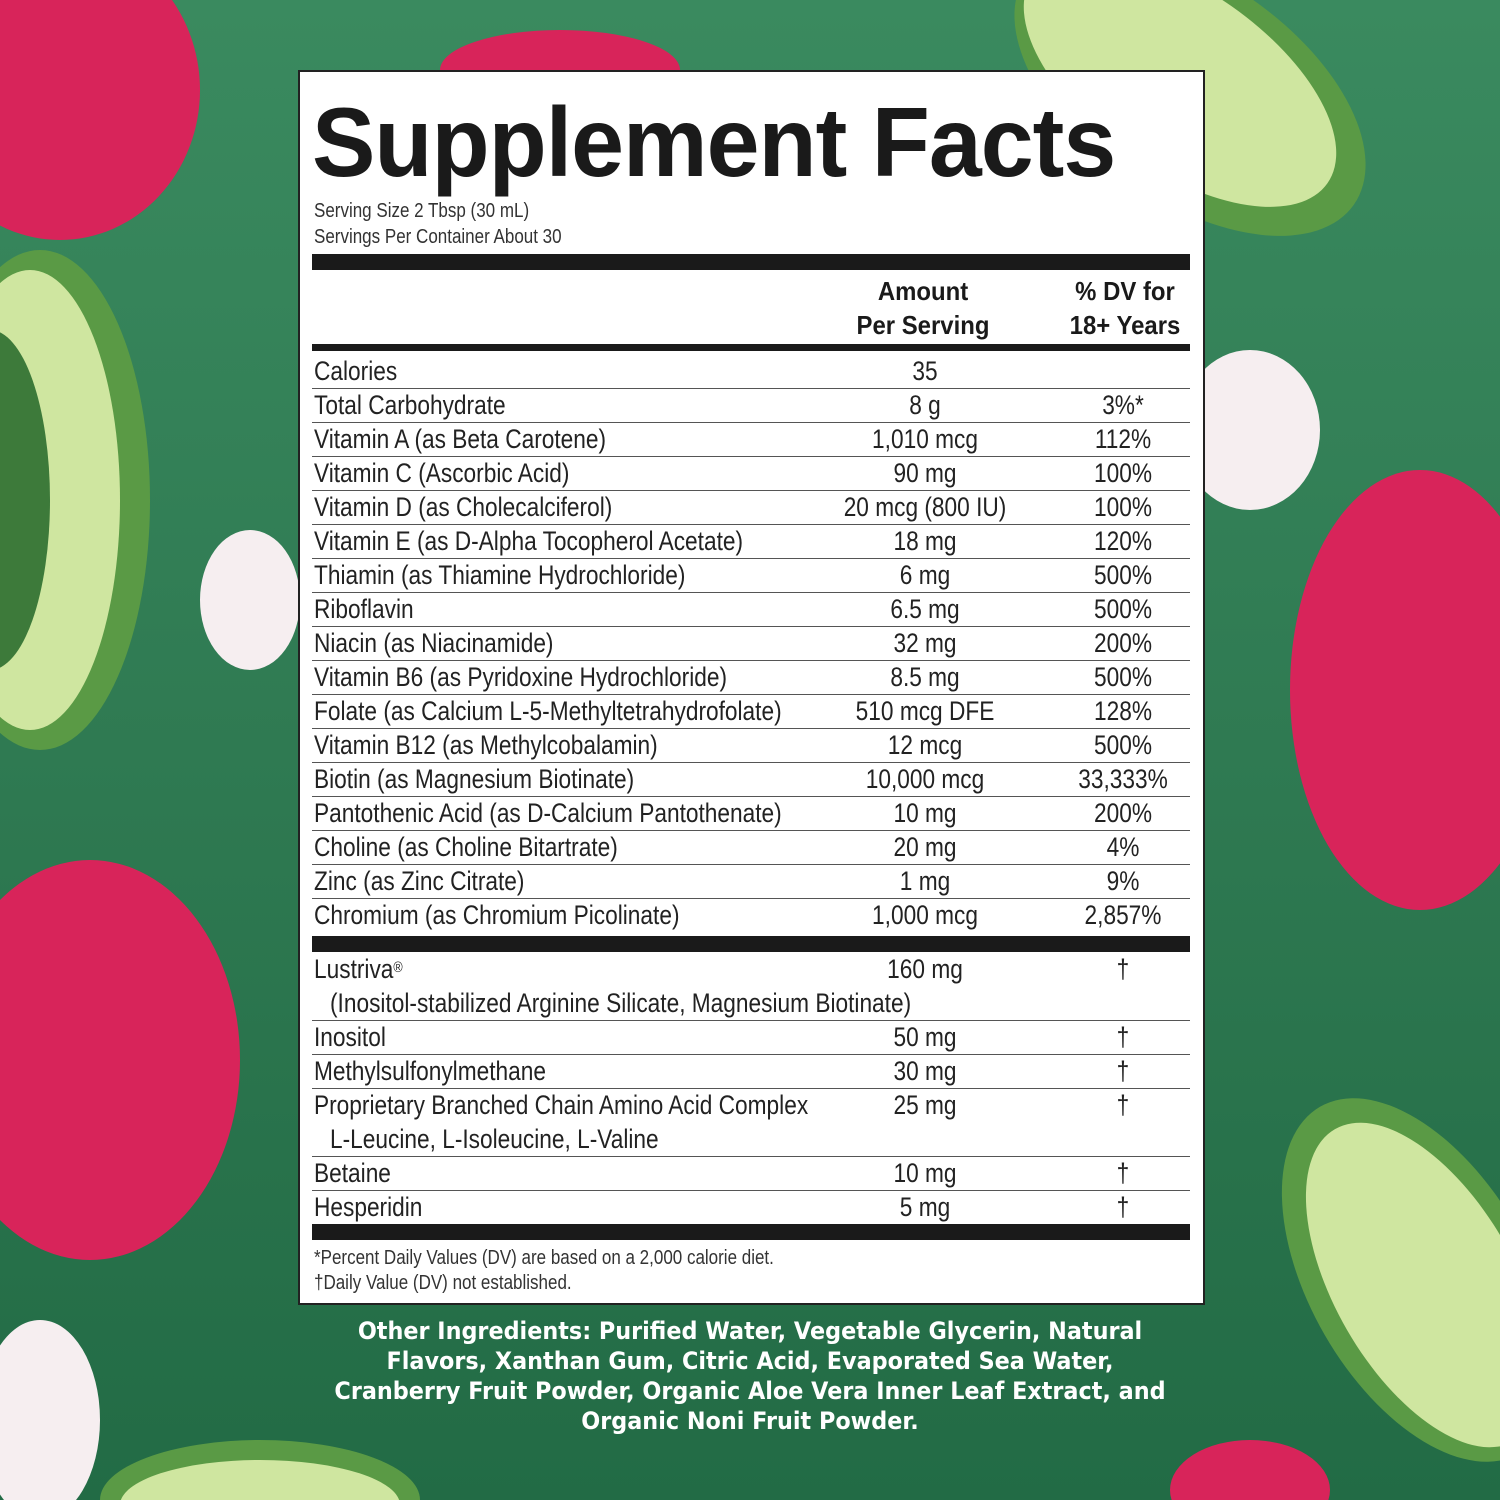 Image resolution: width=1500 pixels, height=1500 pixels. Describe the element at coordinates (751, 1174) in the screenshot. I see `table-row: Betaine 10 mg †` at that location.